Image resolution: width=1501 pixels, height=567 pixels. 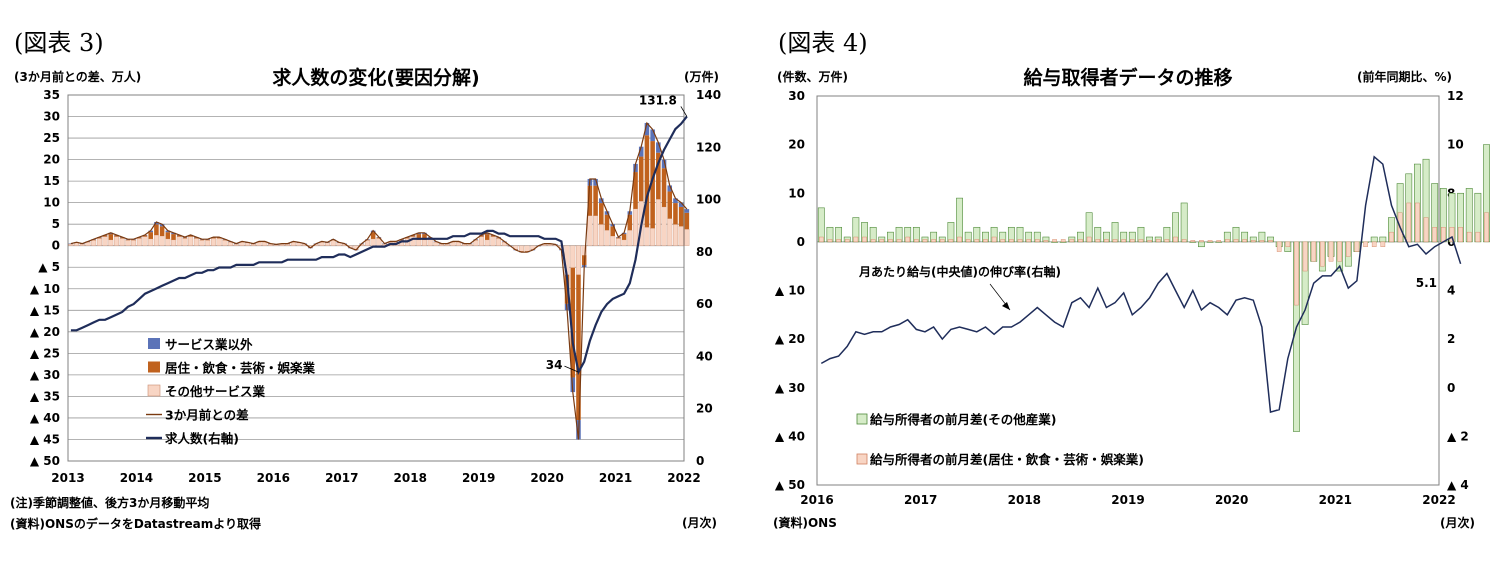 I want to click on figure-3-right-tick-label: 0, so click(x=700, y=461).